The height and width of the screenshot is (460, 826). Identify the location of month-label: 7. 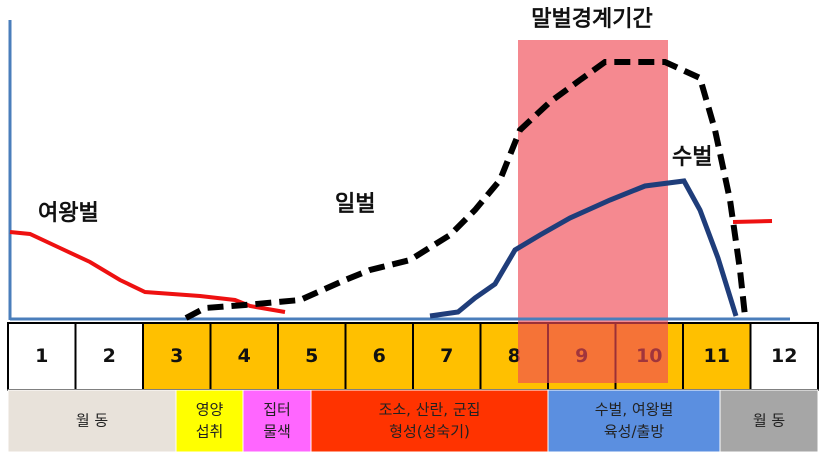
(446, 356).